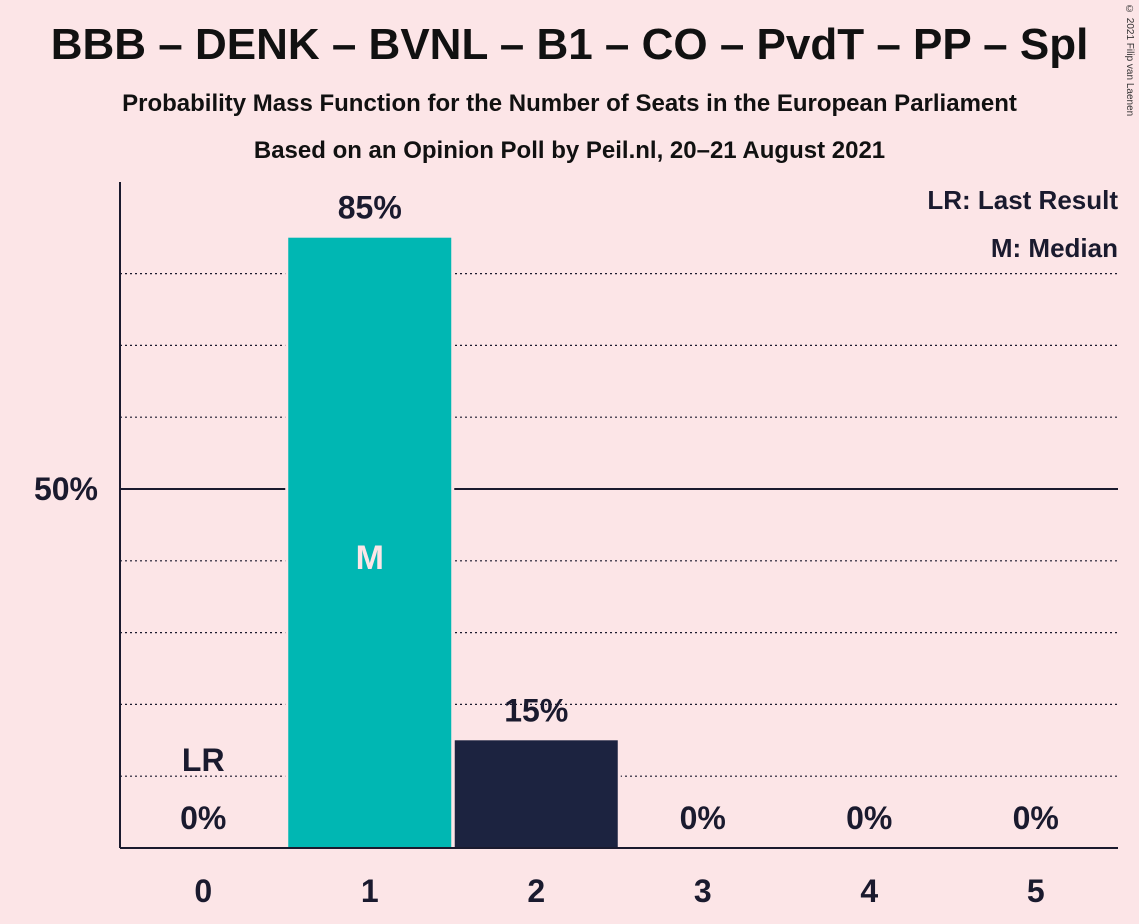 This screenshot has height=924, width=1139. What do you see at coordinates (203, 891) in the screenshot?
I see `x-tick-label: 0` at bounding box center [203, 891].